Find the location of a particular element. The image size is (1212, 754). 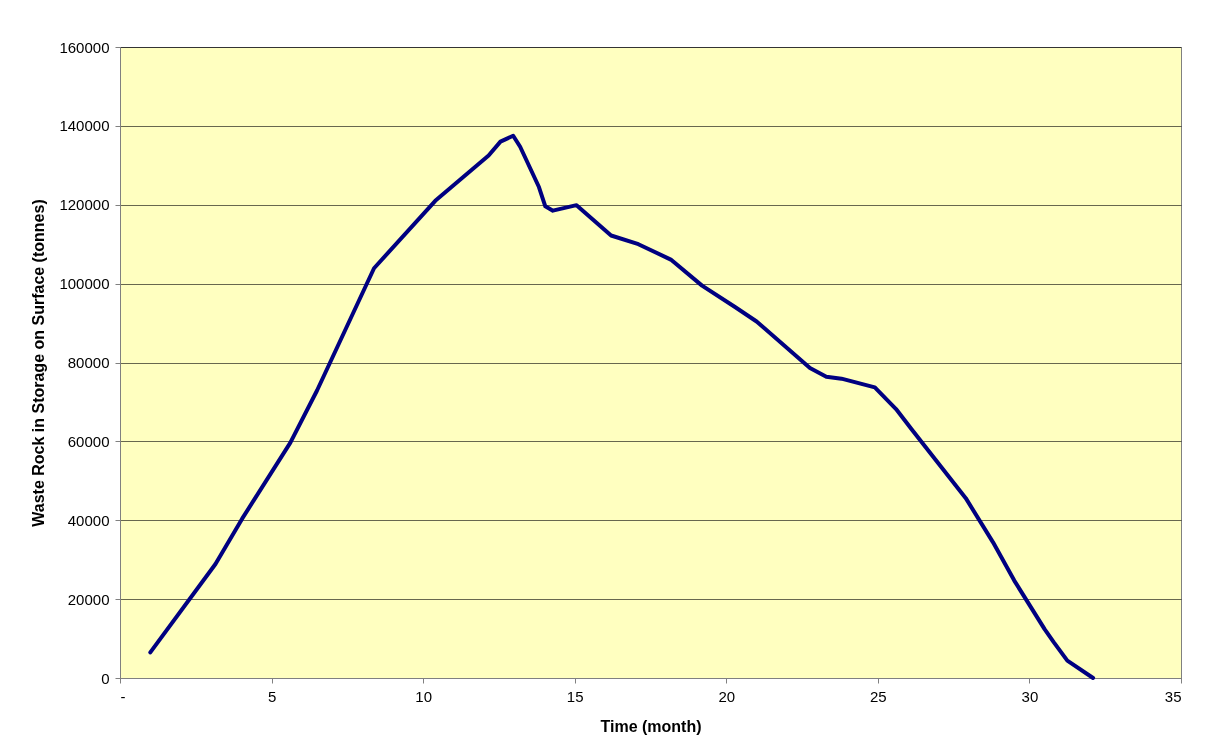

y-axis-title: Waste Rock in Storage on Surface (tonnes) is located at coordinates (39, 363).